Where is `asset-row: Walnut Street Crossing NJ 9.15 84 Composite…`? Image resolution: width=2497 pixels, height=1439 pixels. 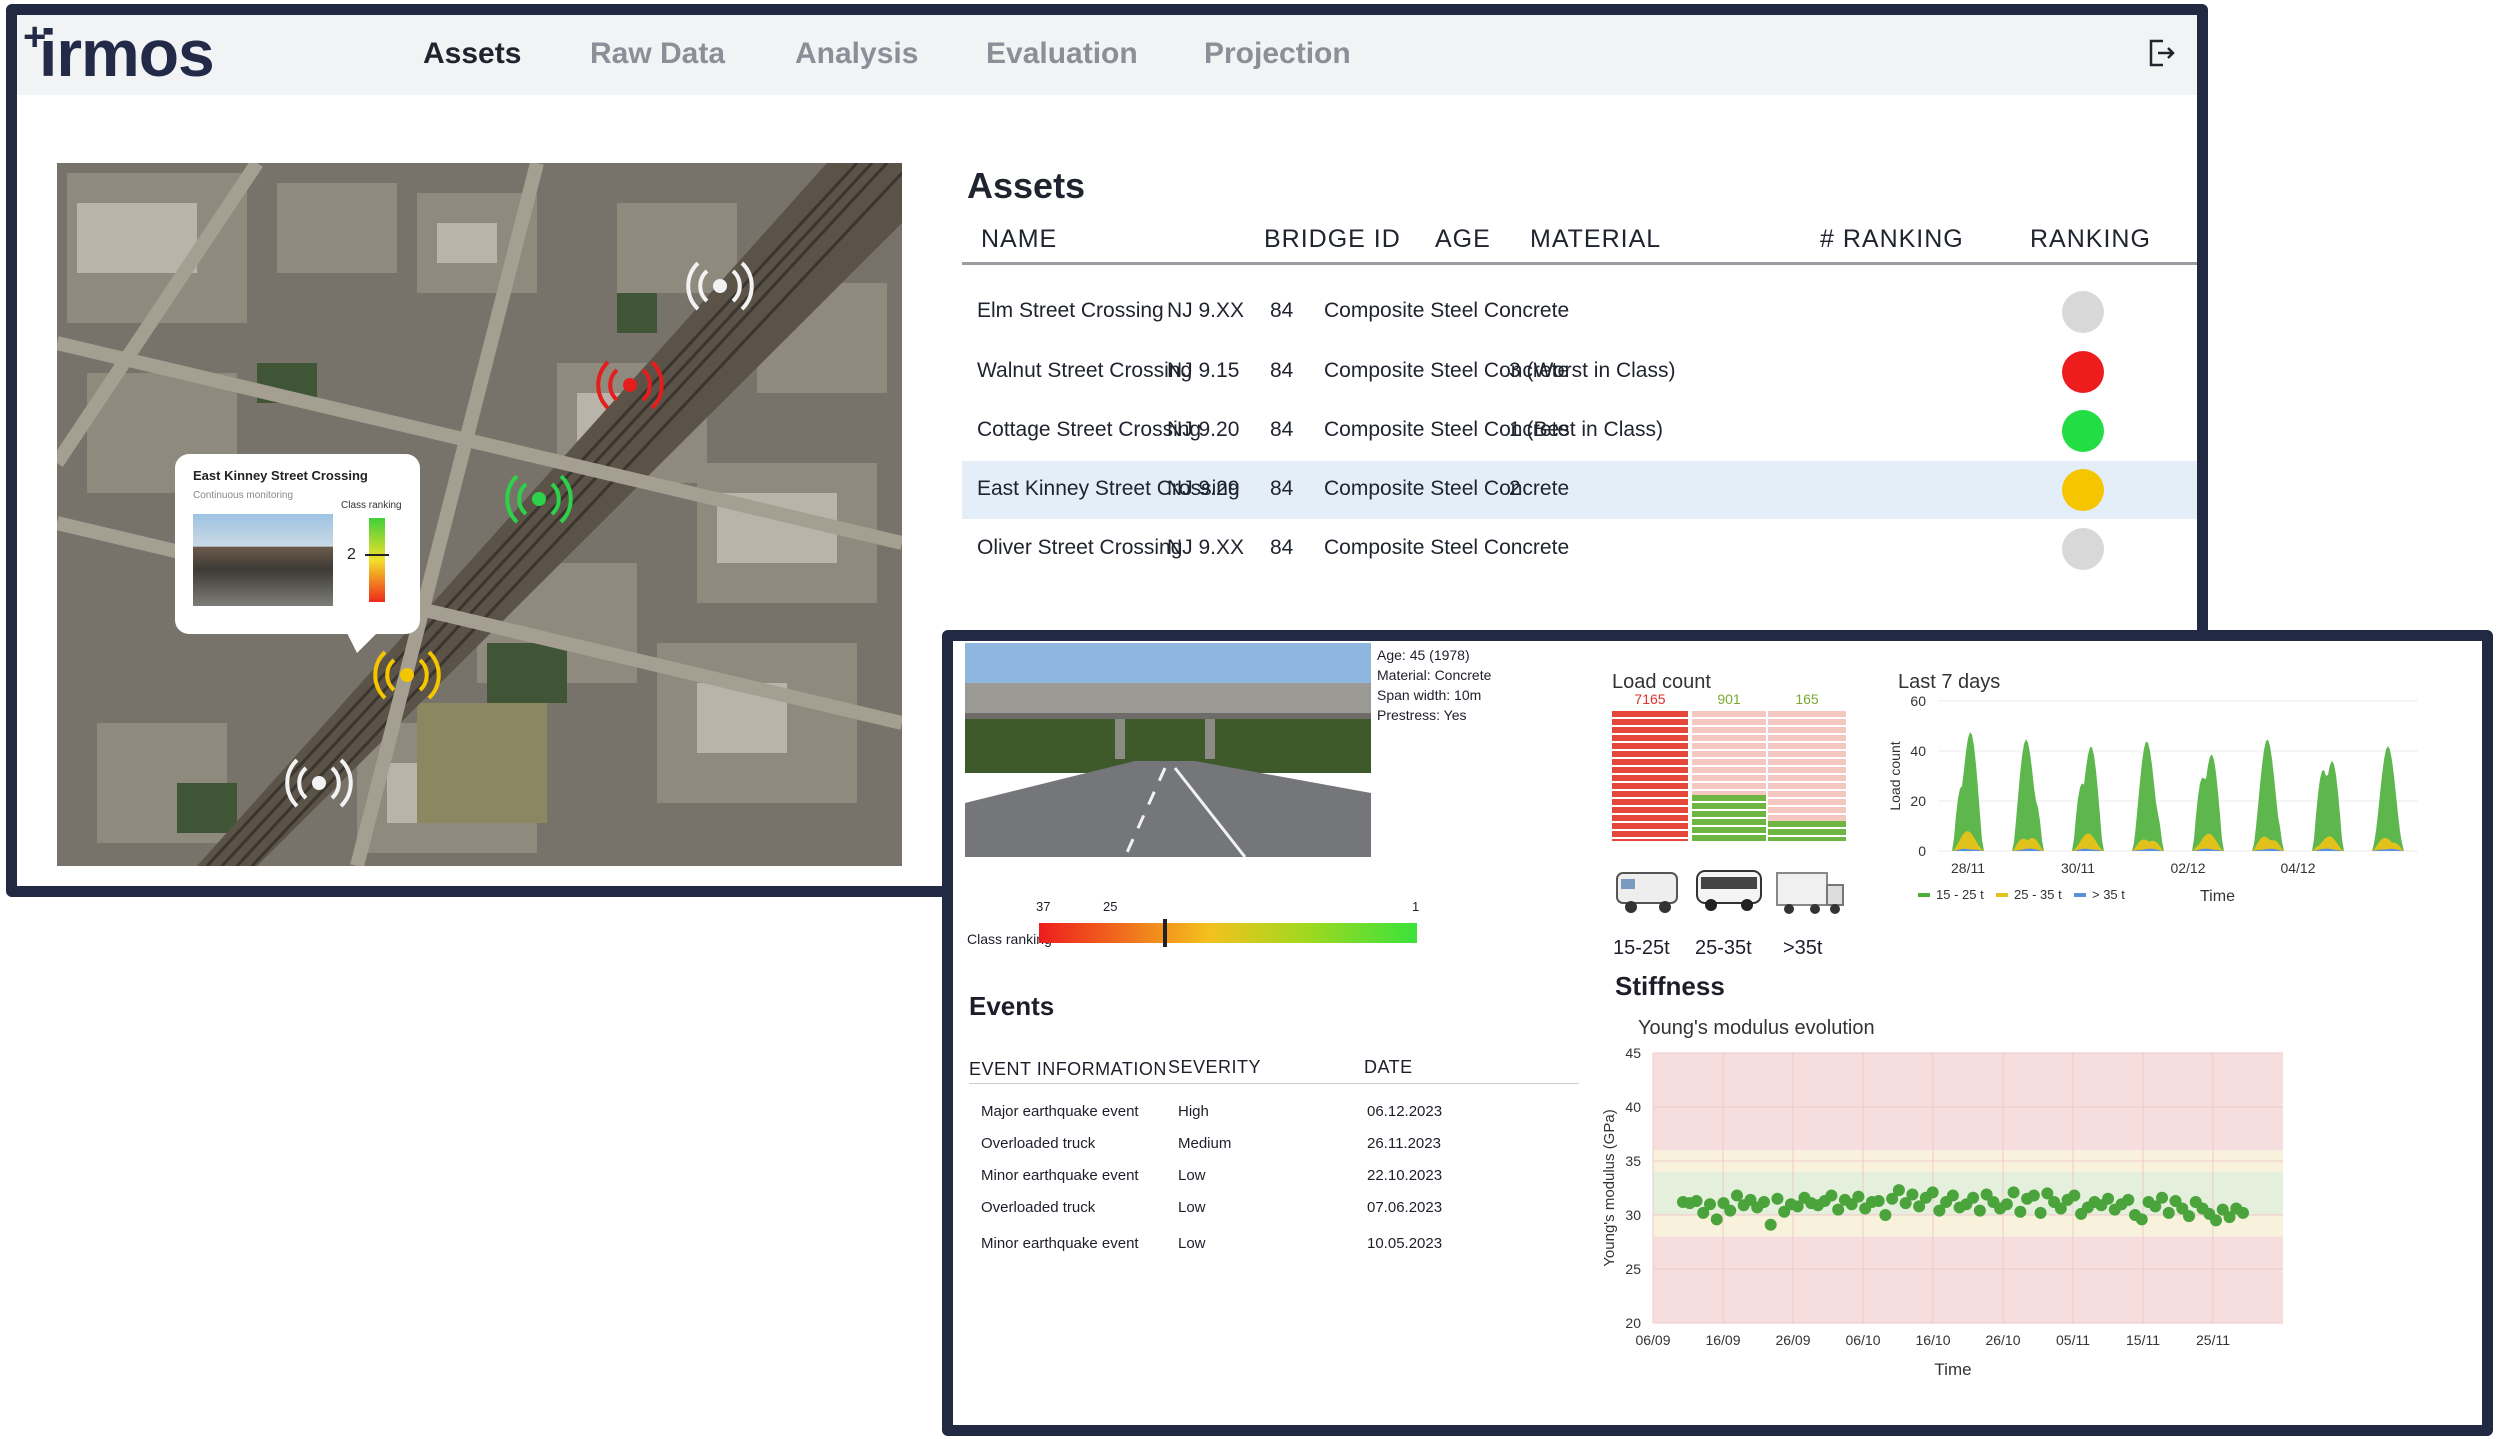
asset-row: Walnut Street Crossing NJ 9.15 84 Composite… is located at coordinates (1579, 372).